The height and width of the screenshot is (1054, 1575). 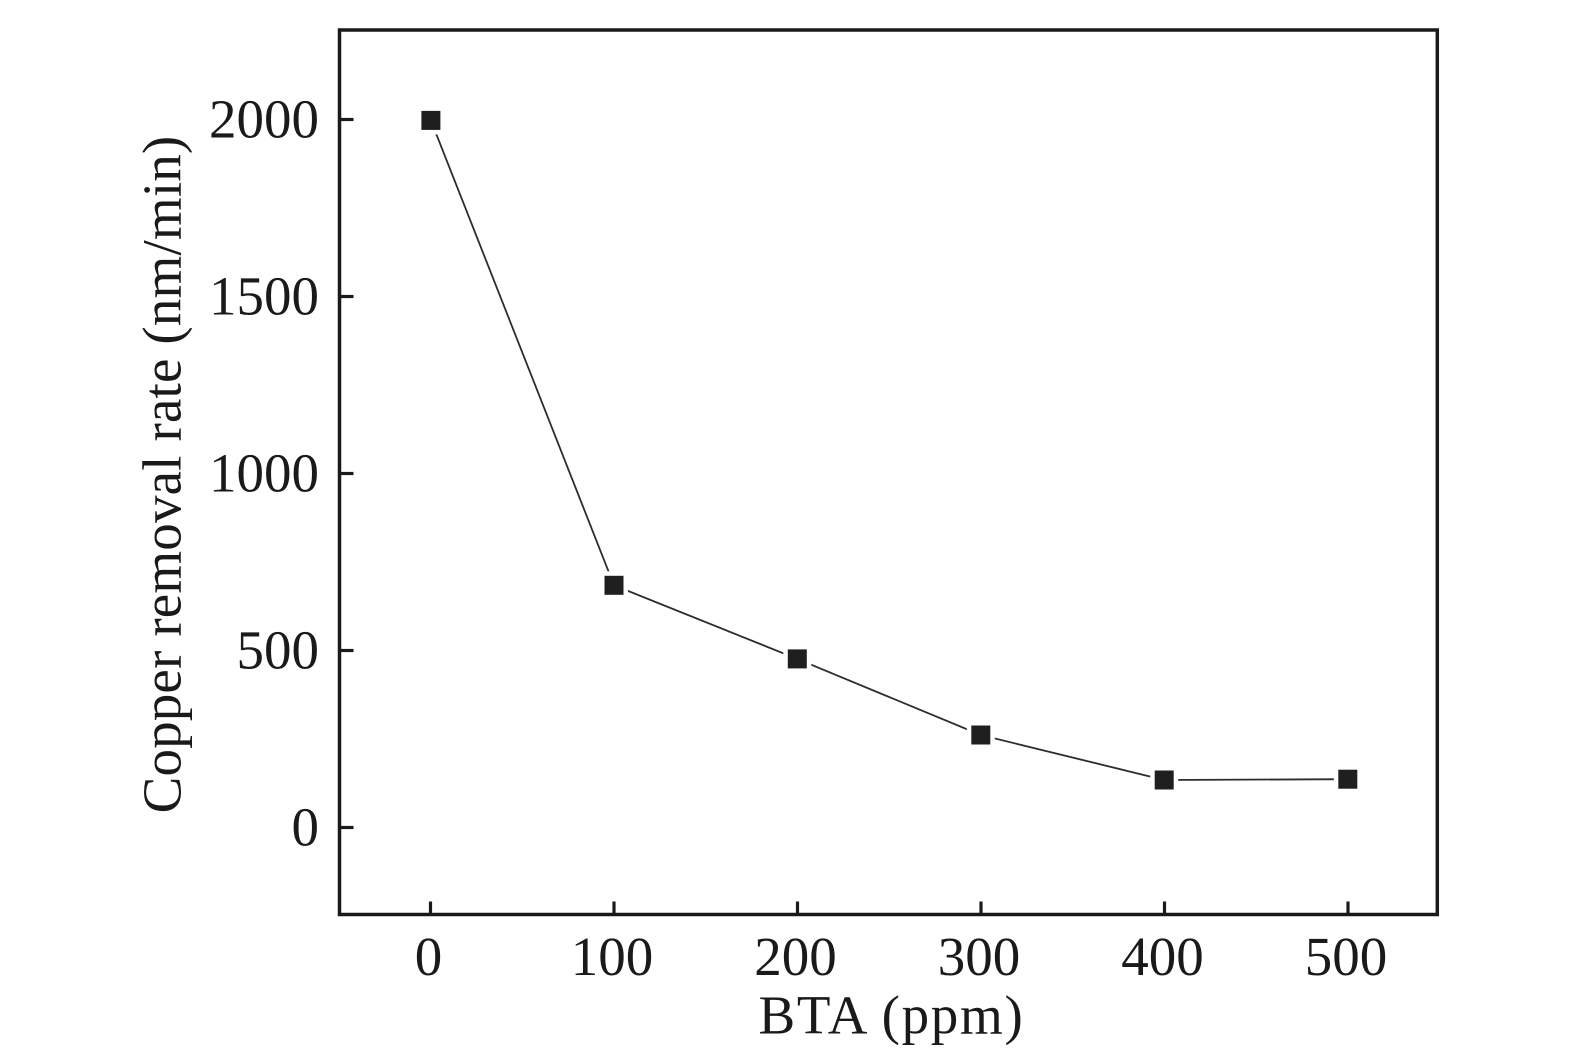 I want to click on svg-text: 1000, so click(x=264, y=473).